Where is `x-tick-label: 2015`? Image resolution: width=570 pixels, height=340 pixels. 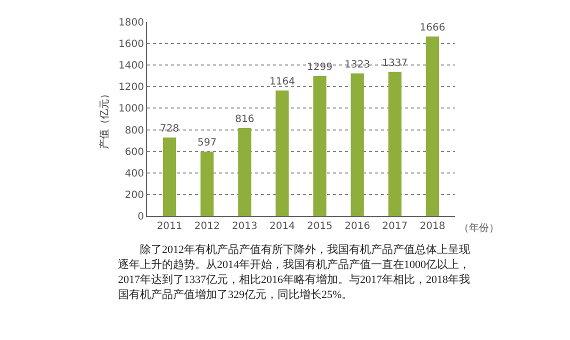 x-tick-label: 2015 is located at coordinates (320, 226).